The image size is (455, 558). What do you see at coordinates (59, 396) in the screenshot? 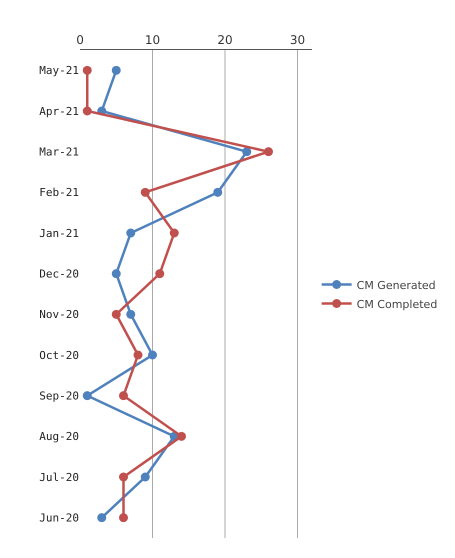
I see `y-tick-label: Sep-20` at bounding box center [59, 396].